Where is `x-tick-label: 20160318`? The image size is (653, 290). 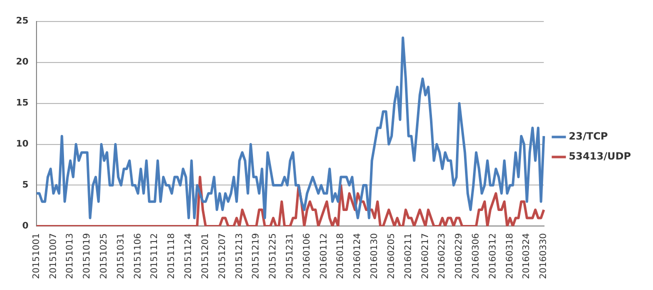
x-tick-label: 20160318 is located at coordinates (510, 256).